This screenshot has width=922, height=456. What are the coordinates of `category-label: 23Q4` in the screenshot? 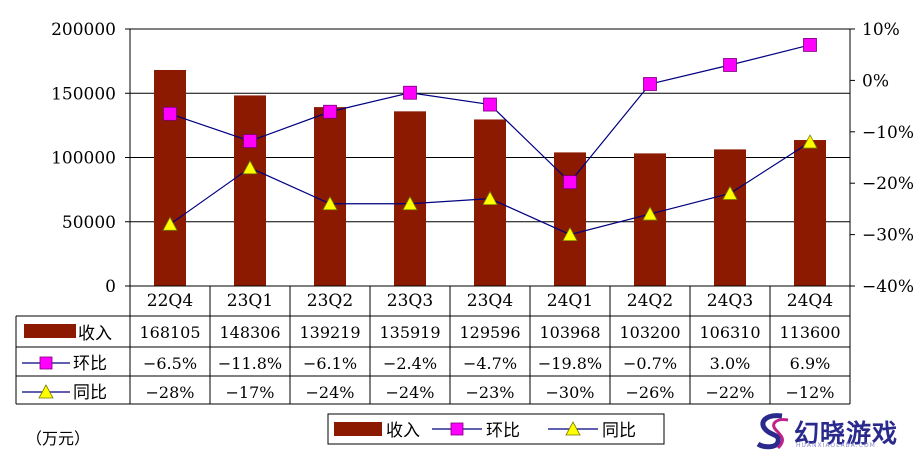 It's located at (490, 301).